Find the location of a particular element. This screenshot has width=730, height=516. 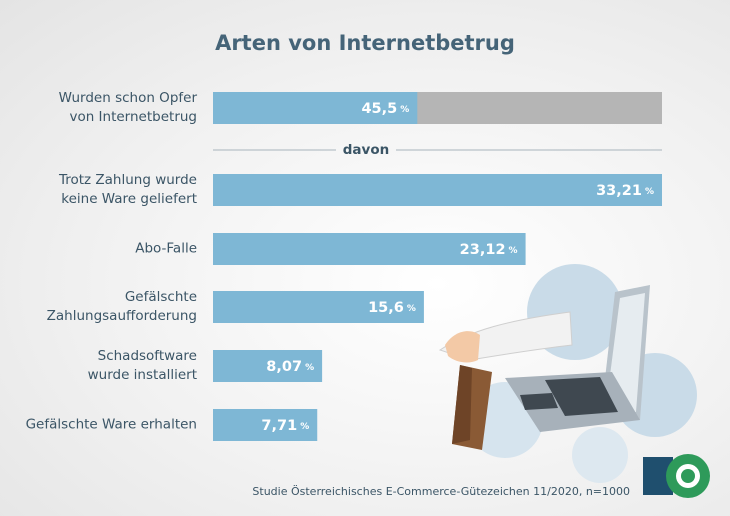

value-label: 45,5% is located at coordinates (385, 109).